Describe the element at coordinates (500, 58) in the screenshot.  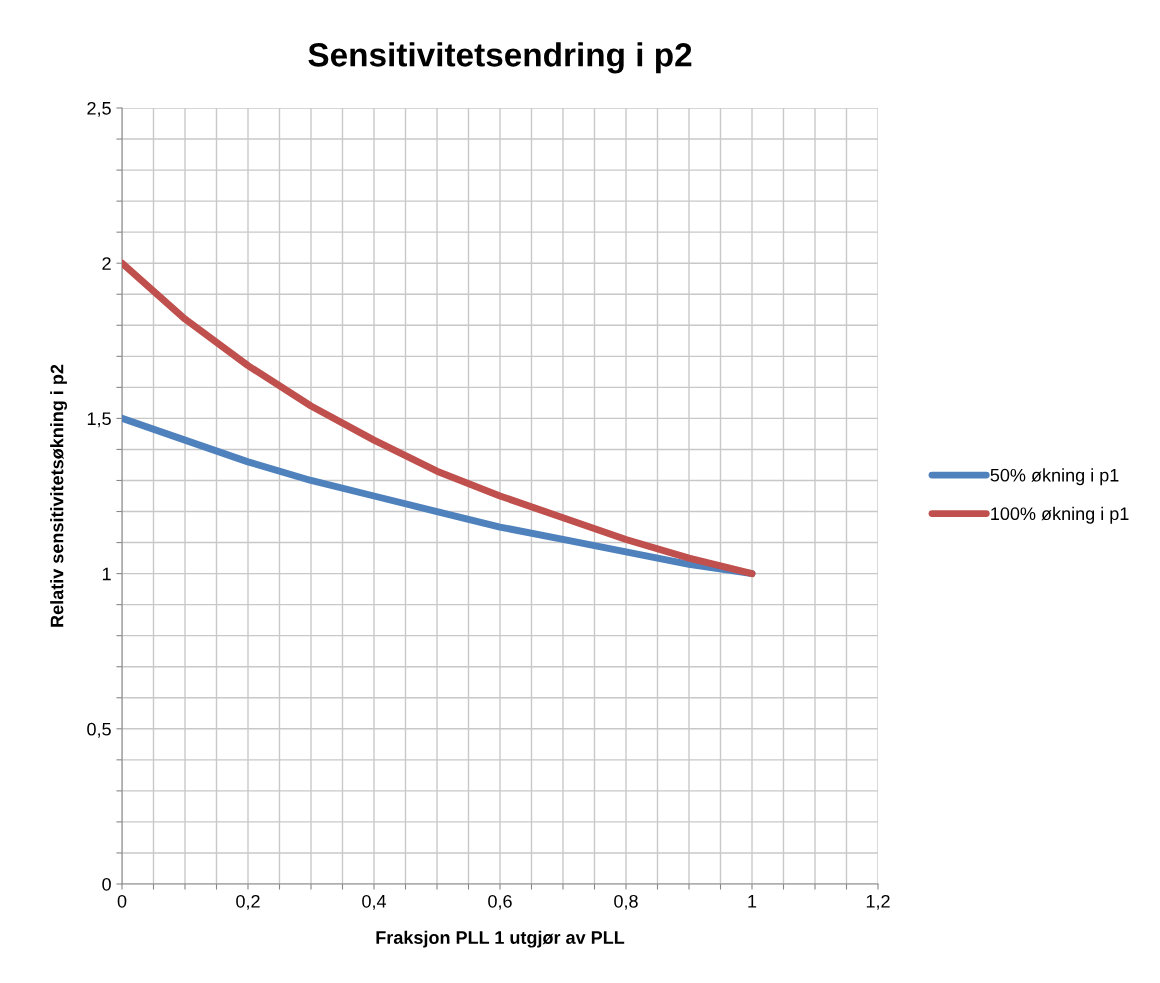
I see `chart-title: Sensitivitetsendring i p2` at that location.